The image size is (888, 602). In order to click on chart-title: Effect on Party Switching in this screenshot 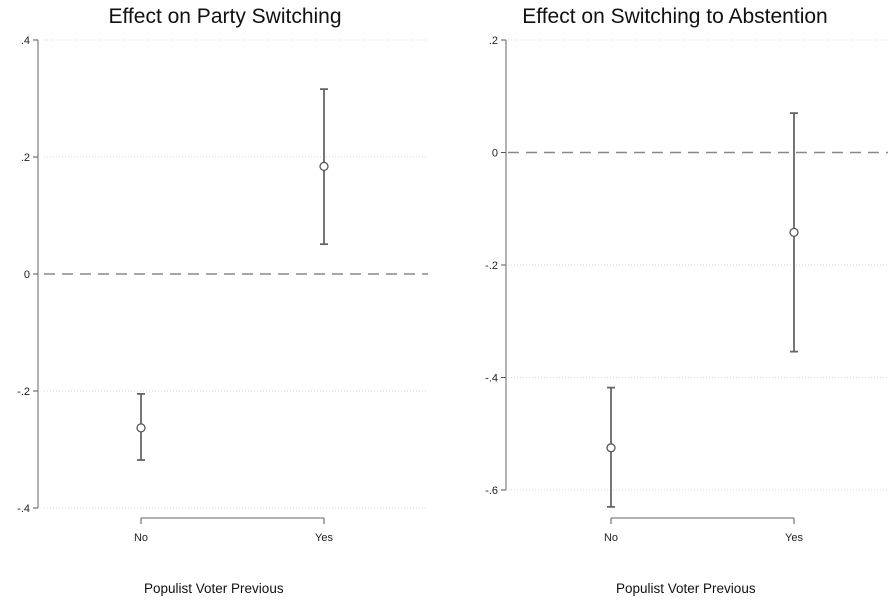, I will do `click(225, 16)`.